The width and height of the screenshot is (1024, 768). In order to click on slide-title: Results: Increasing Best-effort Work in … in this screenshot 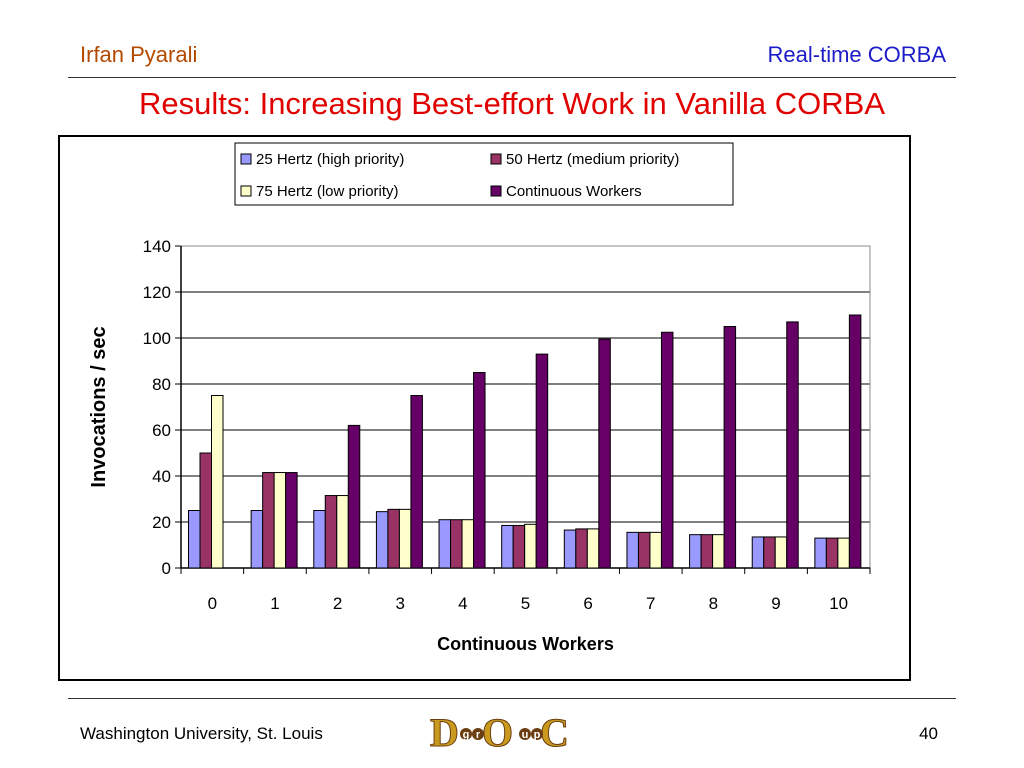, I will do `click(511, 103)`.